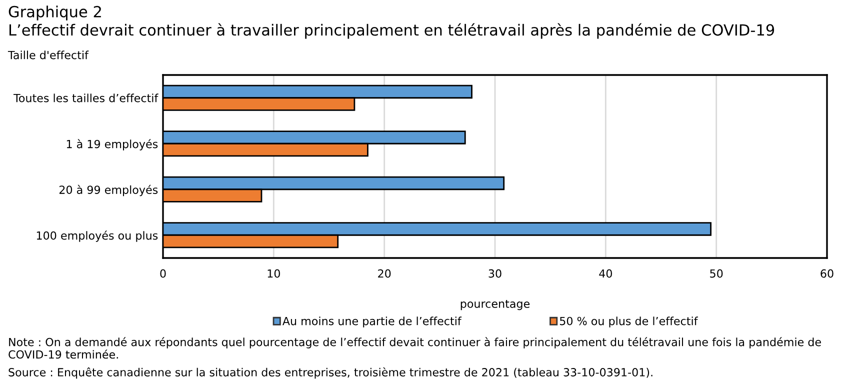  I want to click on x-tick-label: 50, so click(716, 273).